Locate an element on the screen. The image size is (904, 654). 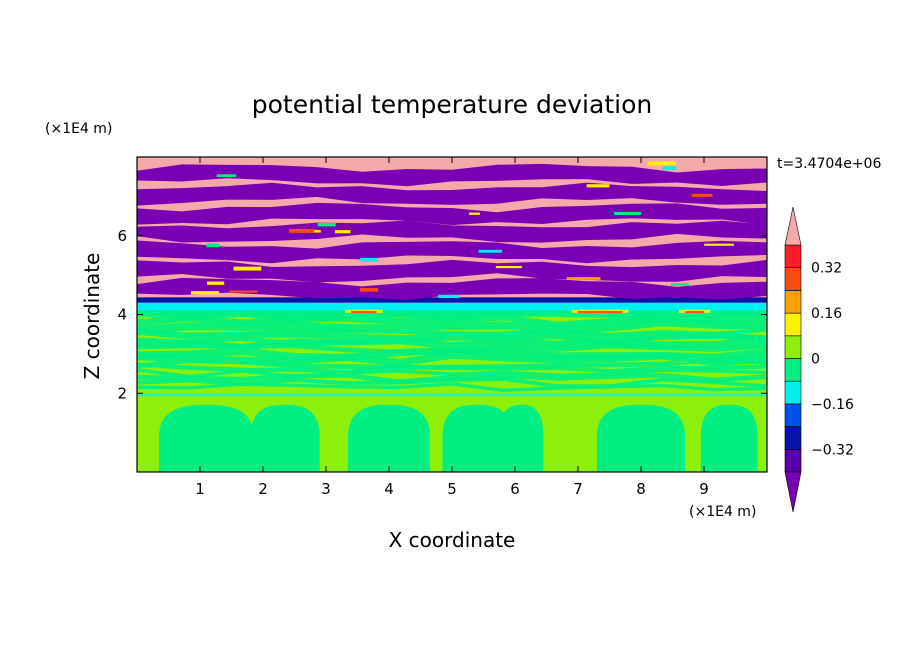
y-tick-label: 6 is located at coordinates (122, 236).